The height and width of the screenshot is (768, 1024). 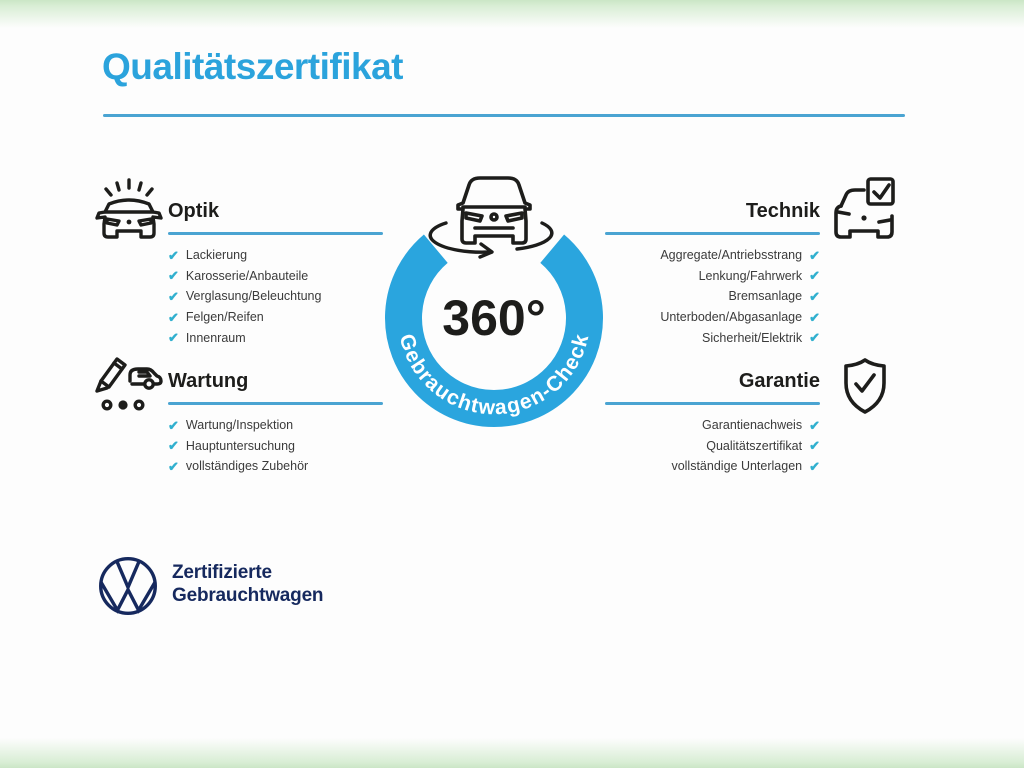 I want to click on checklist-item: Garantienachweis ✔, so click(x=692, y=425).